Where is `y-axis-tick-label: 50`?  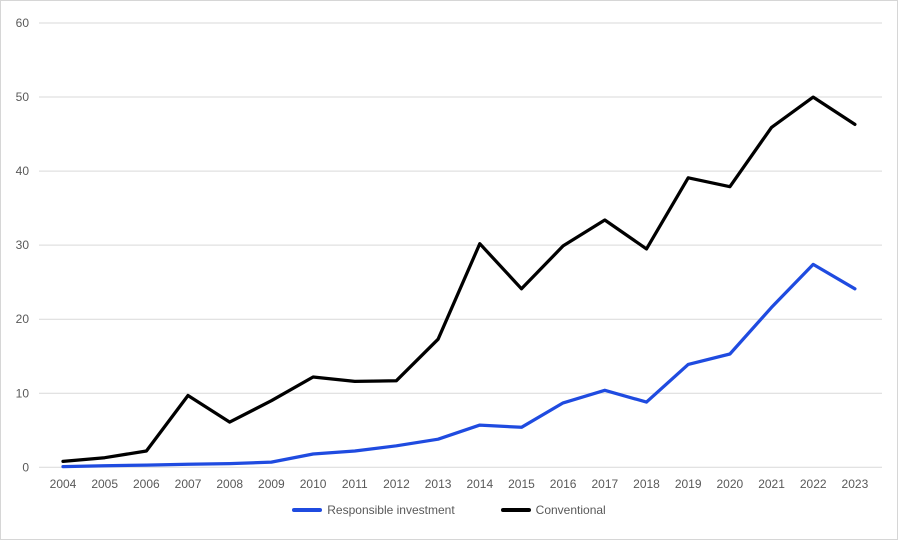
y-axis-tick-label: 50 is located at coordinates (23, 97).